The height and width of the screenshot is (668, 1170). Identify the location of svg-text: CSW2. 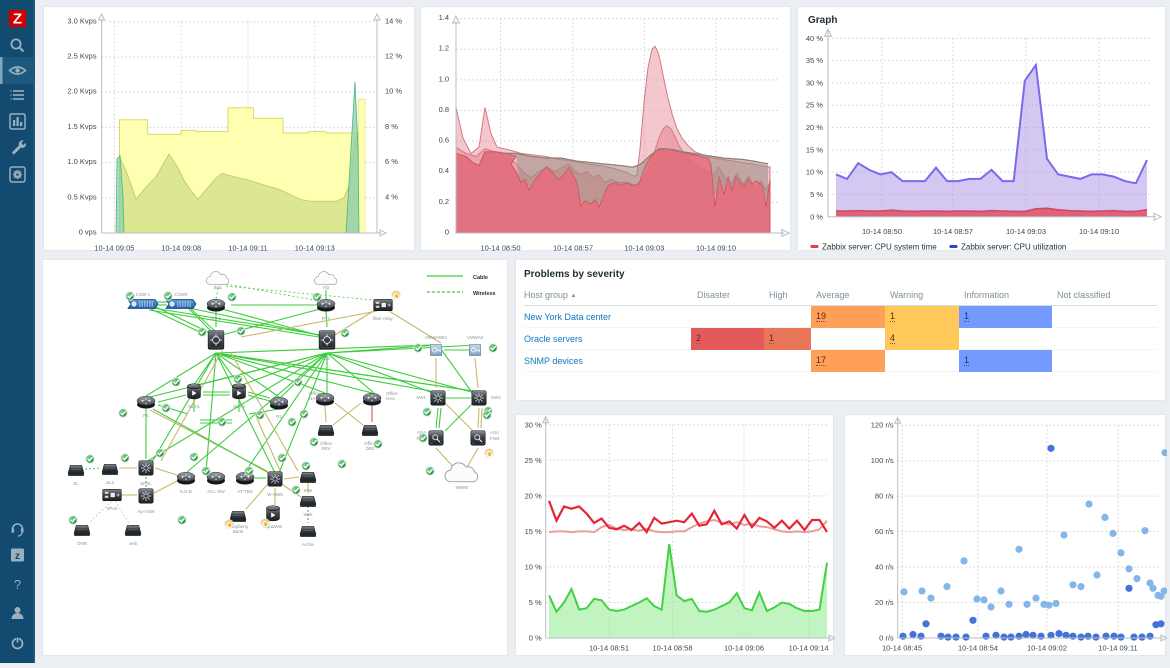
(180, 294).